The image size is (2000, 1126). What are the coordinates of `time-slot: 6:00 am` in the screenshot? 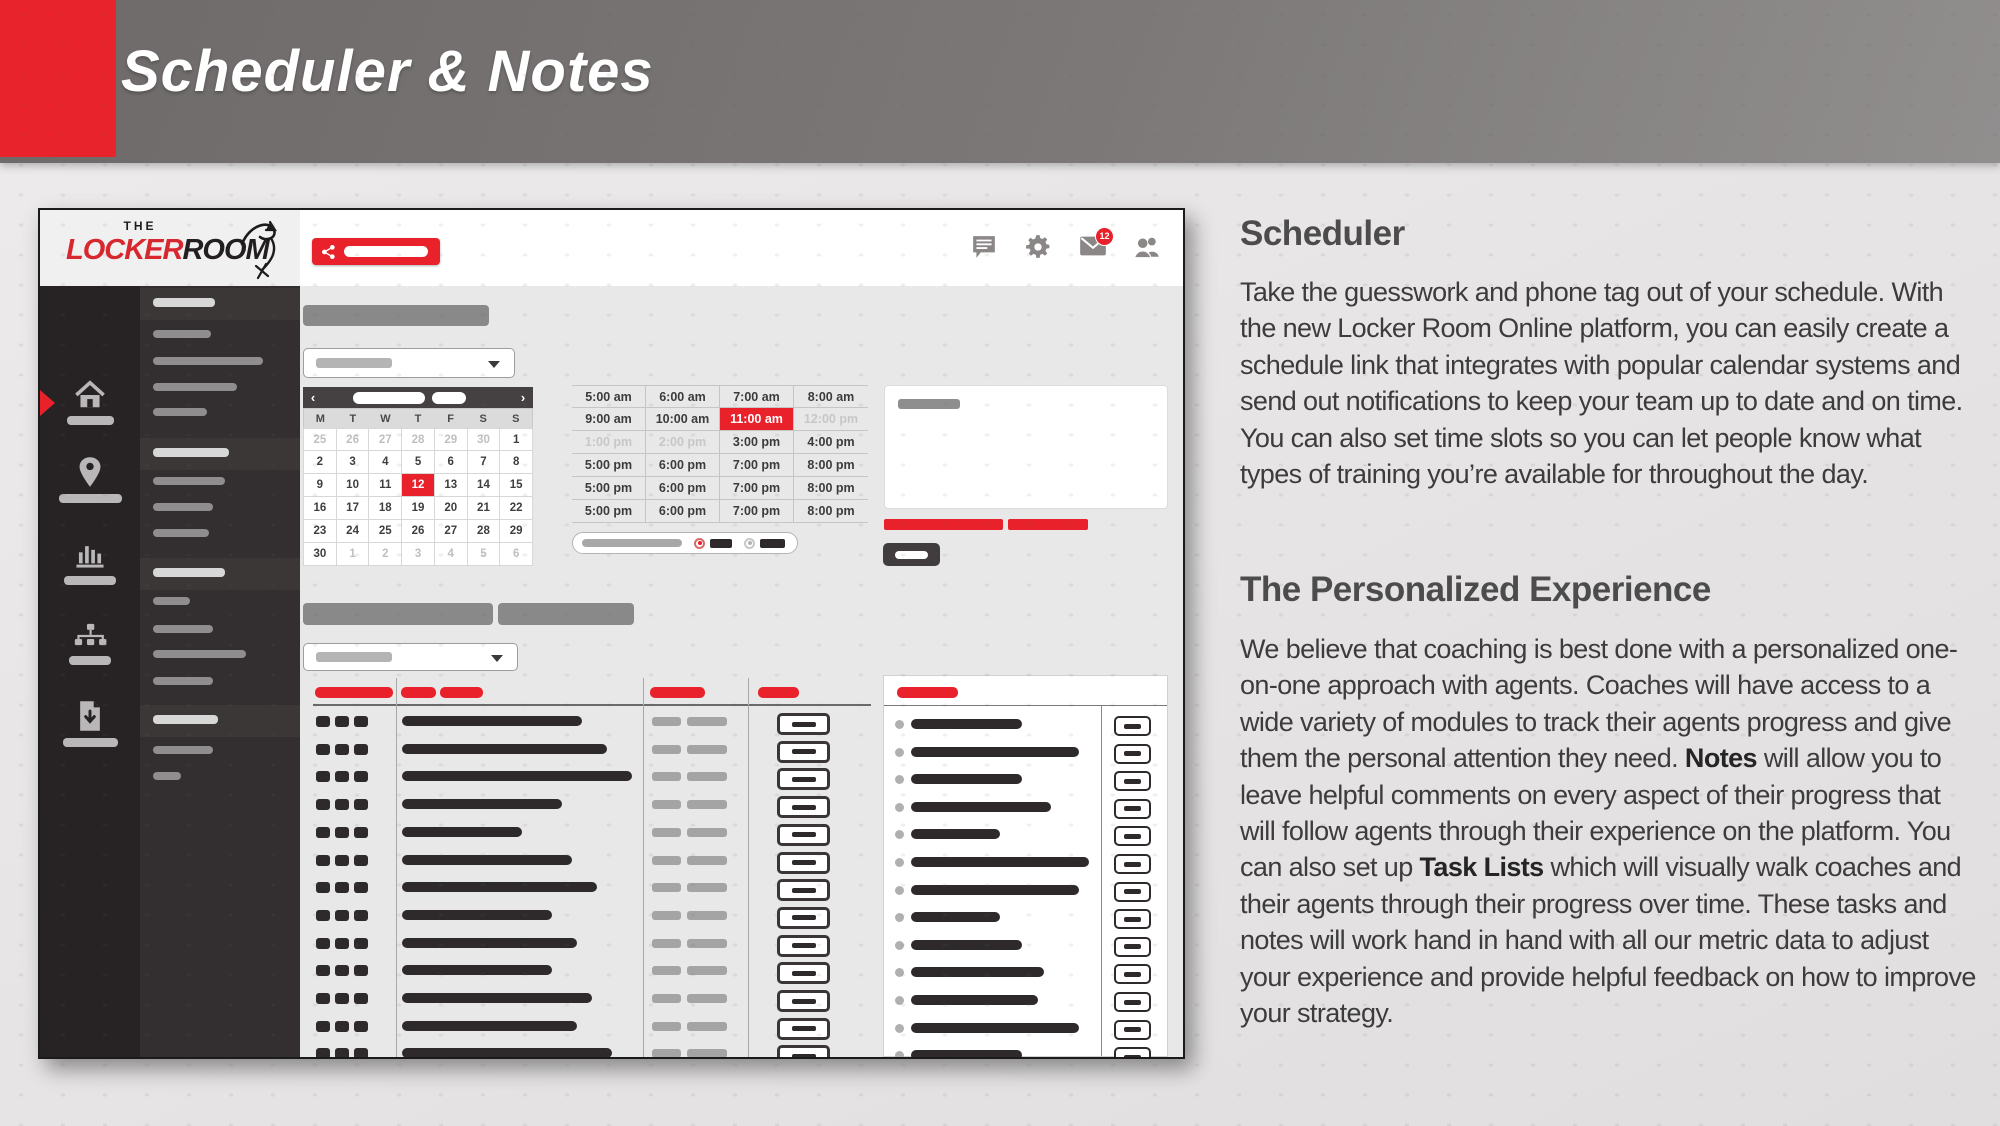 It's located at (683, 396).